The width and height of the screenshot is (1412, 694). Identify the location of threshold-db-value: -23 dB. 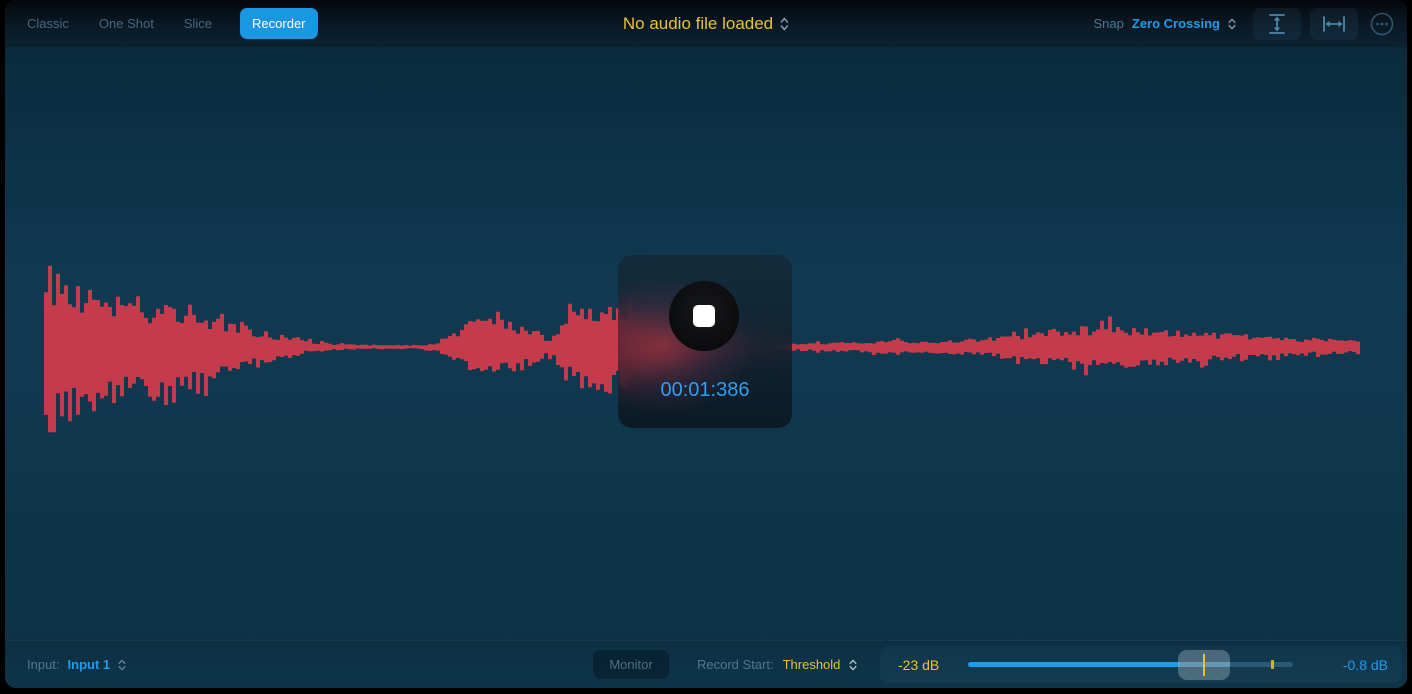
(919, 664).